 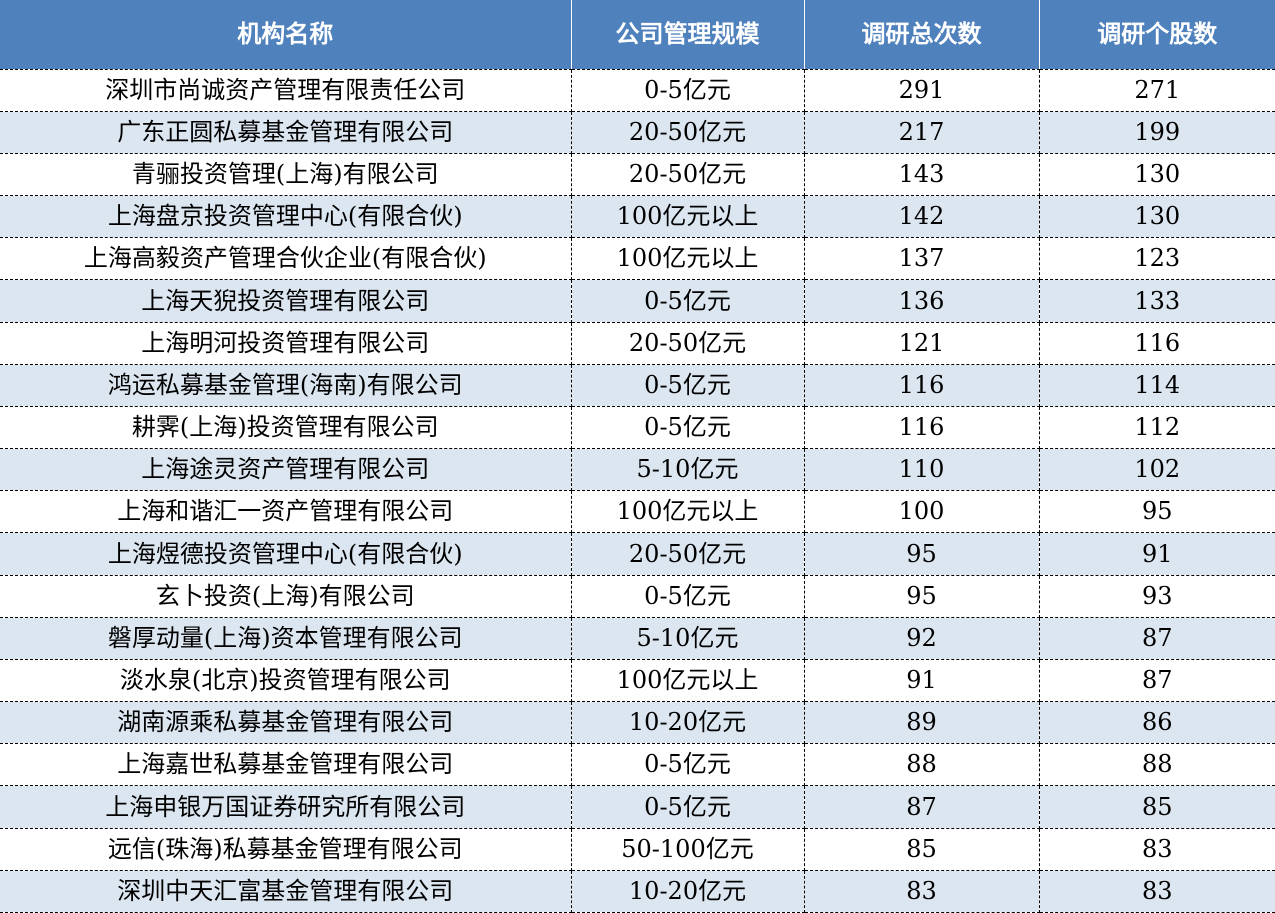 What do you see at coordinates (286, 512) in the screenshot?
I see `institution-name-cell: 上海和谐汇一资产管理有限公司` at bounding box center [286, 512].